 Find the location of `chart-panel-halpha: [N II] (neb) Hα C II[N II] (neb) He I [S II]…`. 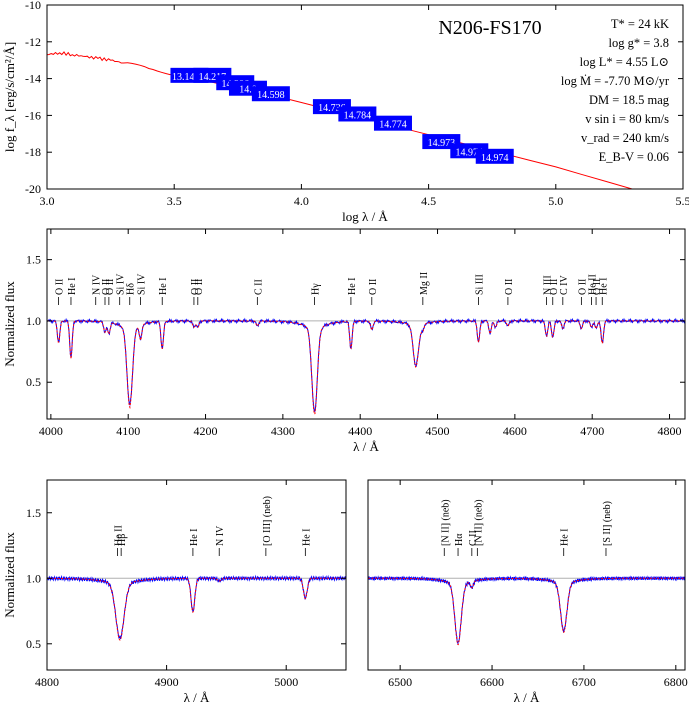

chart-panel-halpha: [N II] (neb) Hα C II[N II] (neb) He I [S II]… is located at coordinates (527, 592).